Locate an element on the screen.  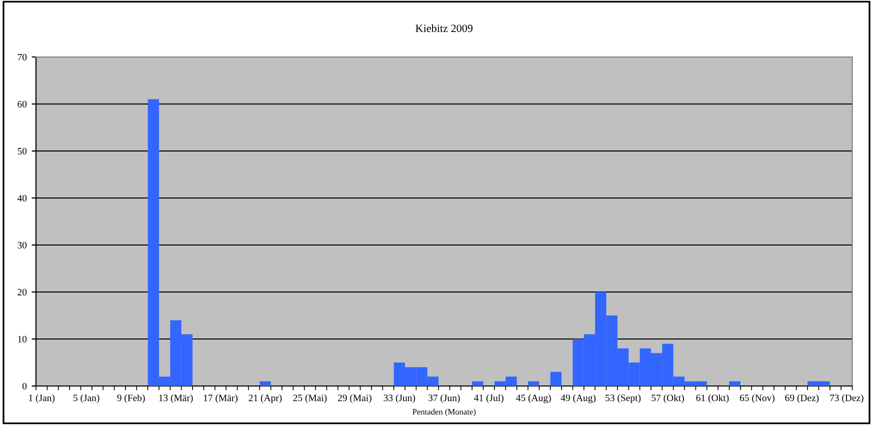
x-tick-label: 73 (Dez) is located at coordinates (847, 399).